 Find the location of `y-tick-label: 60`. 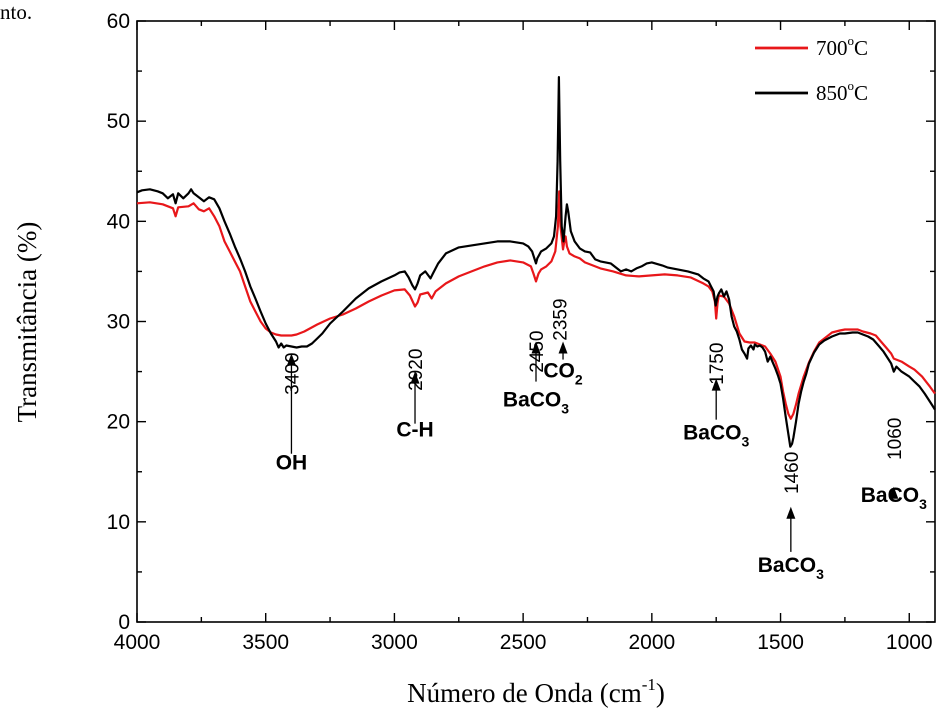

y-tick-label: 60 is located at coordinates (118, 21).